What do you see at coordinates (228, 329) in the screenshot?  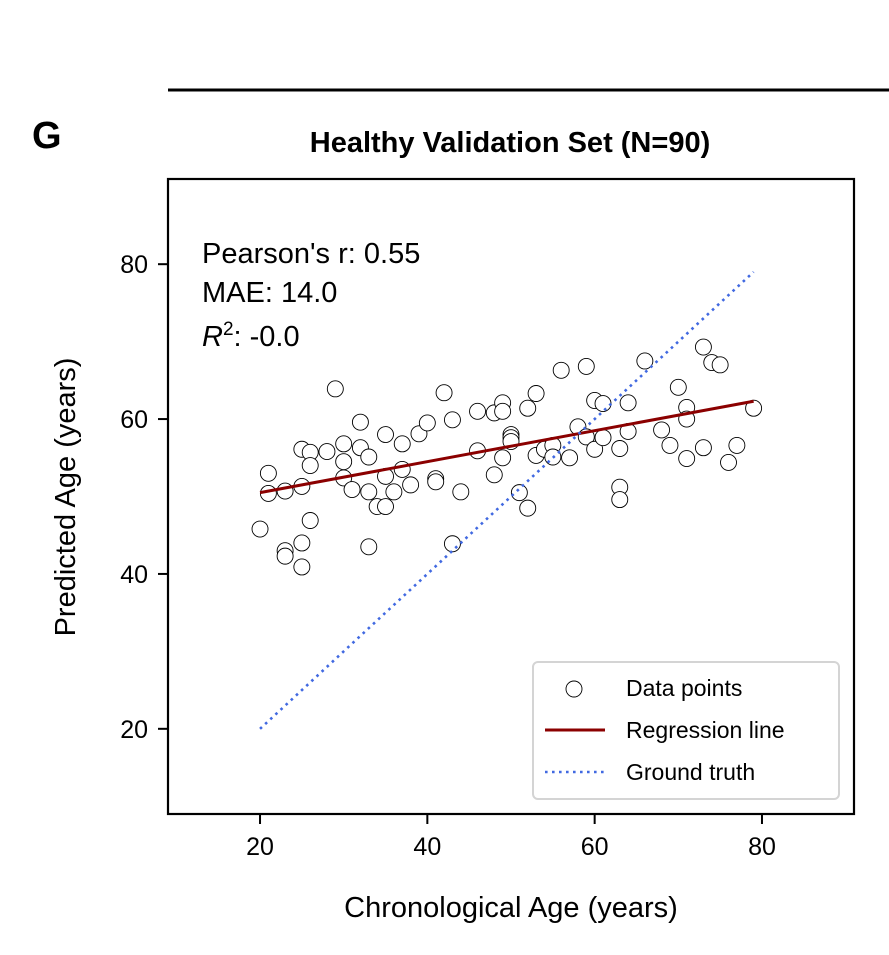 I see `r2-superscript: 2` at bounding box center [228, 329].